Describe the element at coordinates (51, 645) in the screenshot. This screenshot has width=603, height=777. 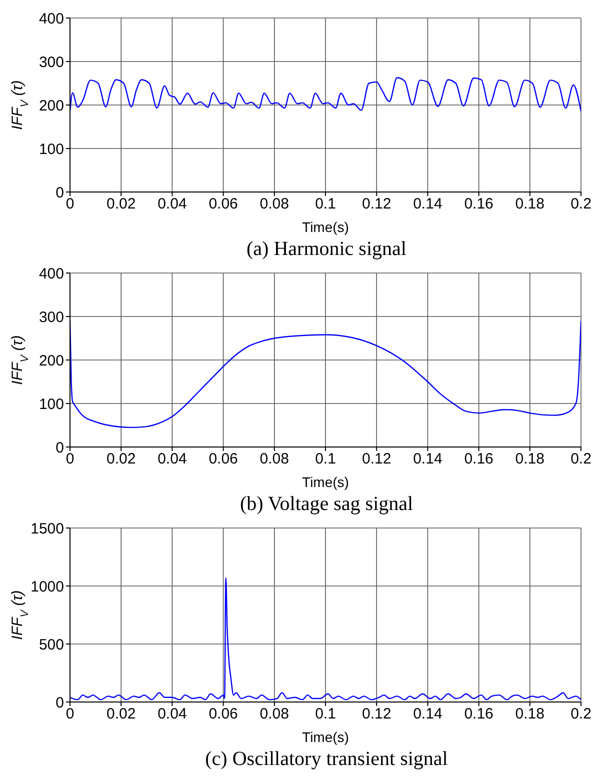
I see `y-tick-label: 500` at that location.